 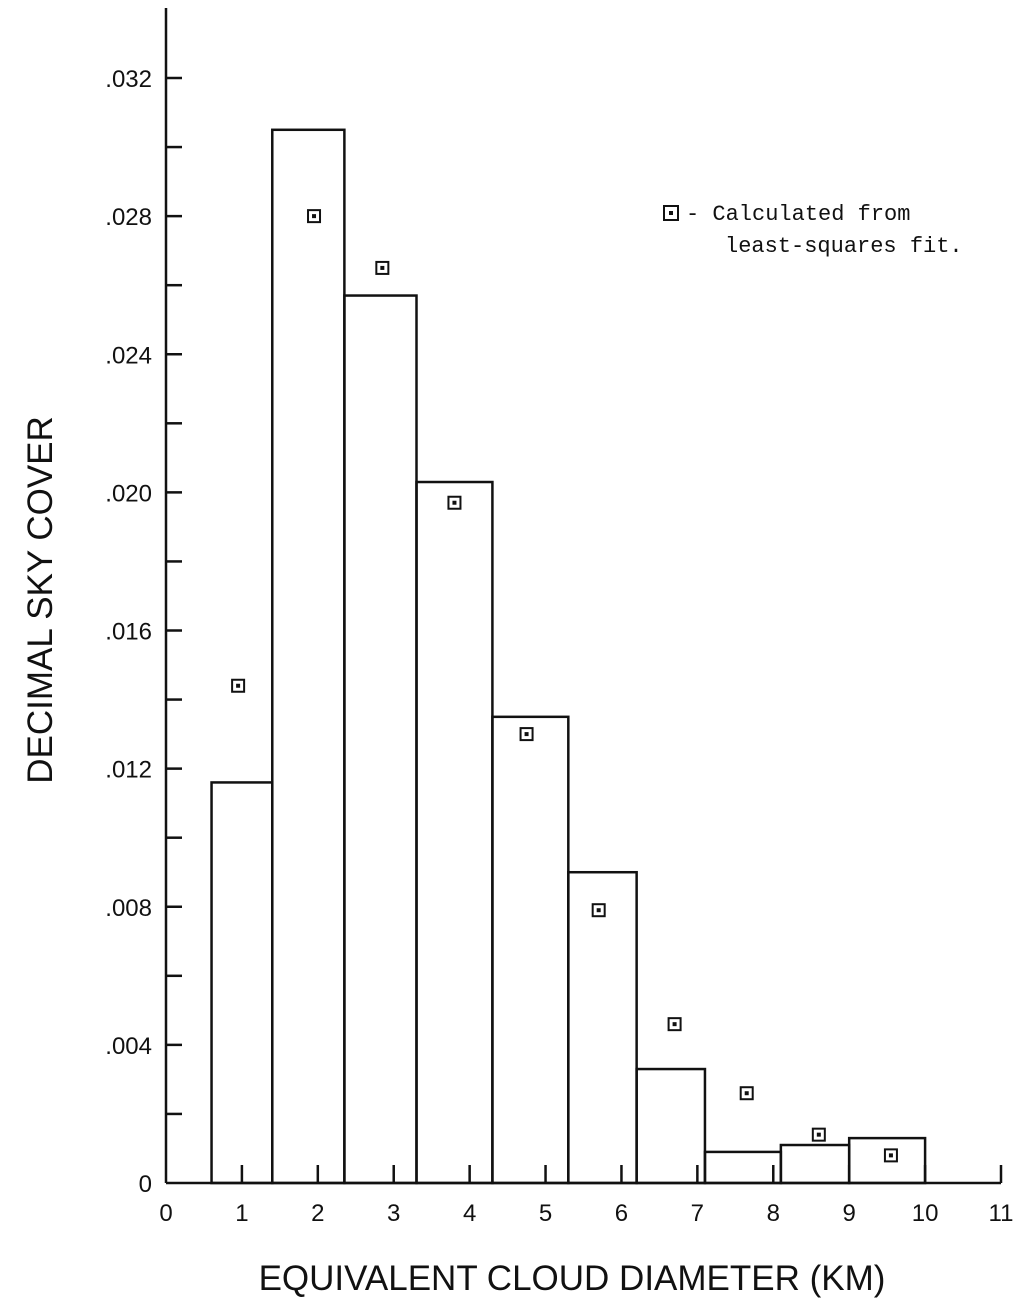 What do you see at coordinates (40, 600) in the screenshot?
I see `y-axis-label: DECIMAL SKY COVER` at bounding box center [40, 600].